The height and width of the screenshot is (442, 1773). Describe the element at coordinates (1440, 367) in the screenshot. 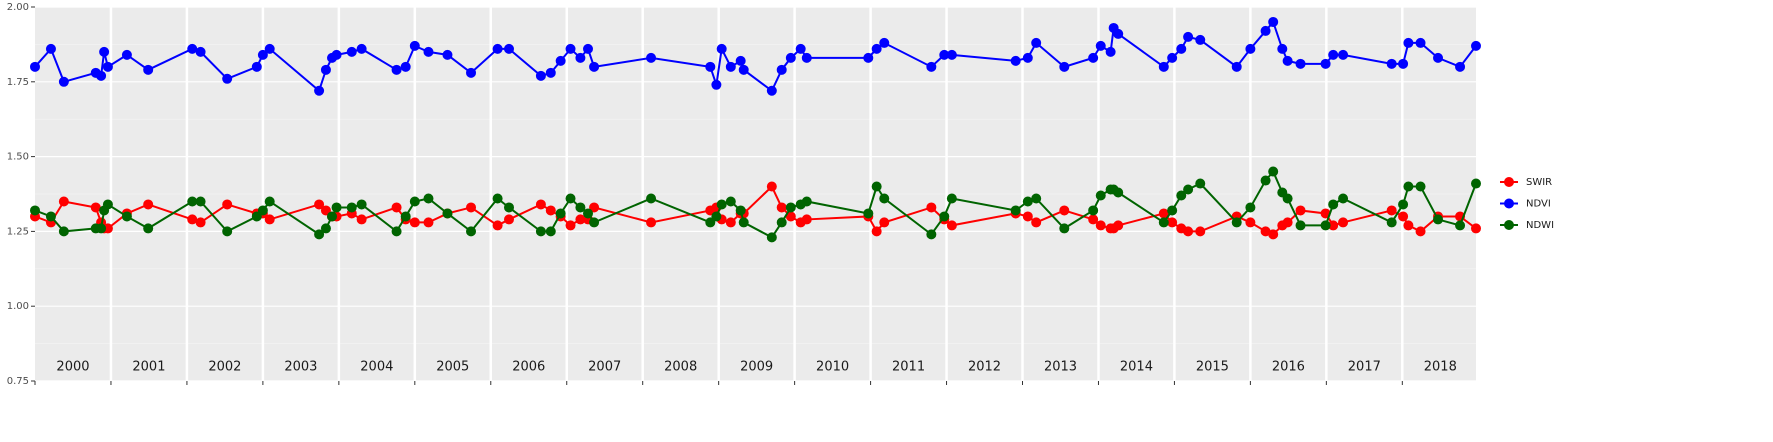

I see `year-label: 2018` at that location.